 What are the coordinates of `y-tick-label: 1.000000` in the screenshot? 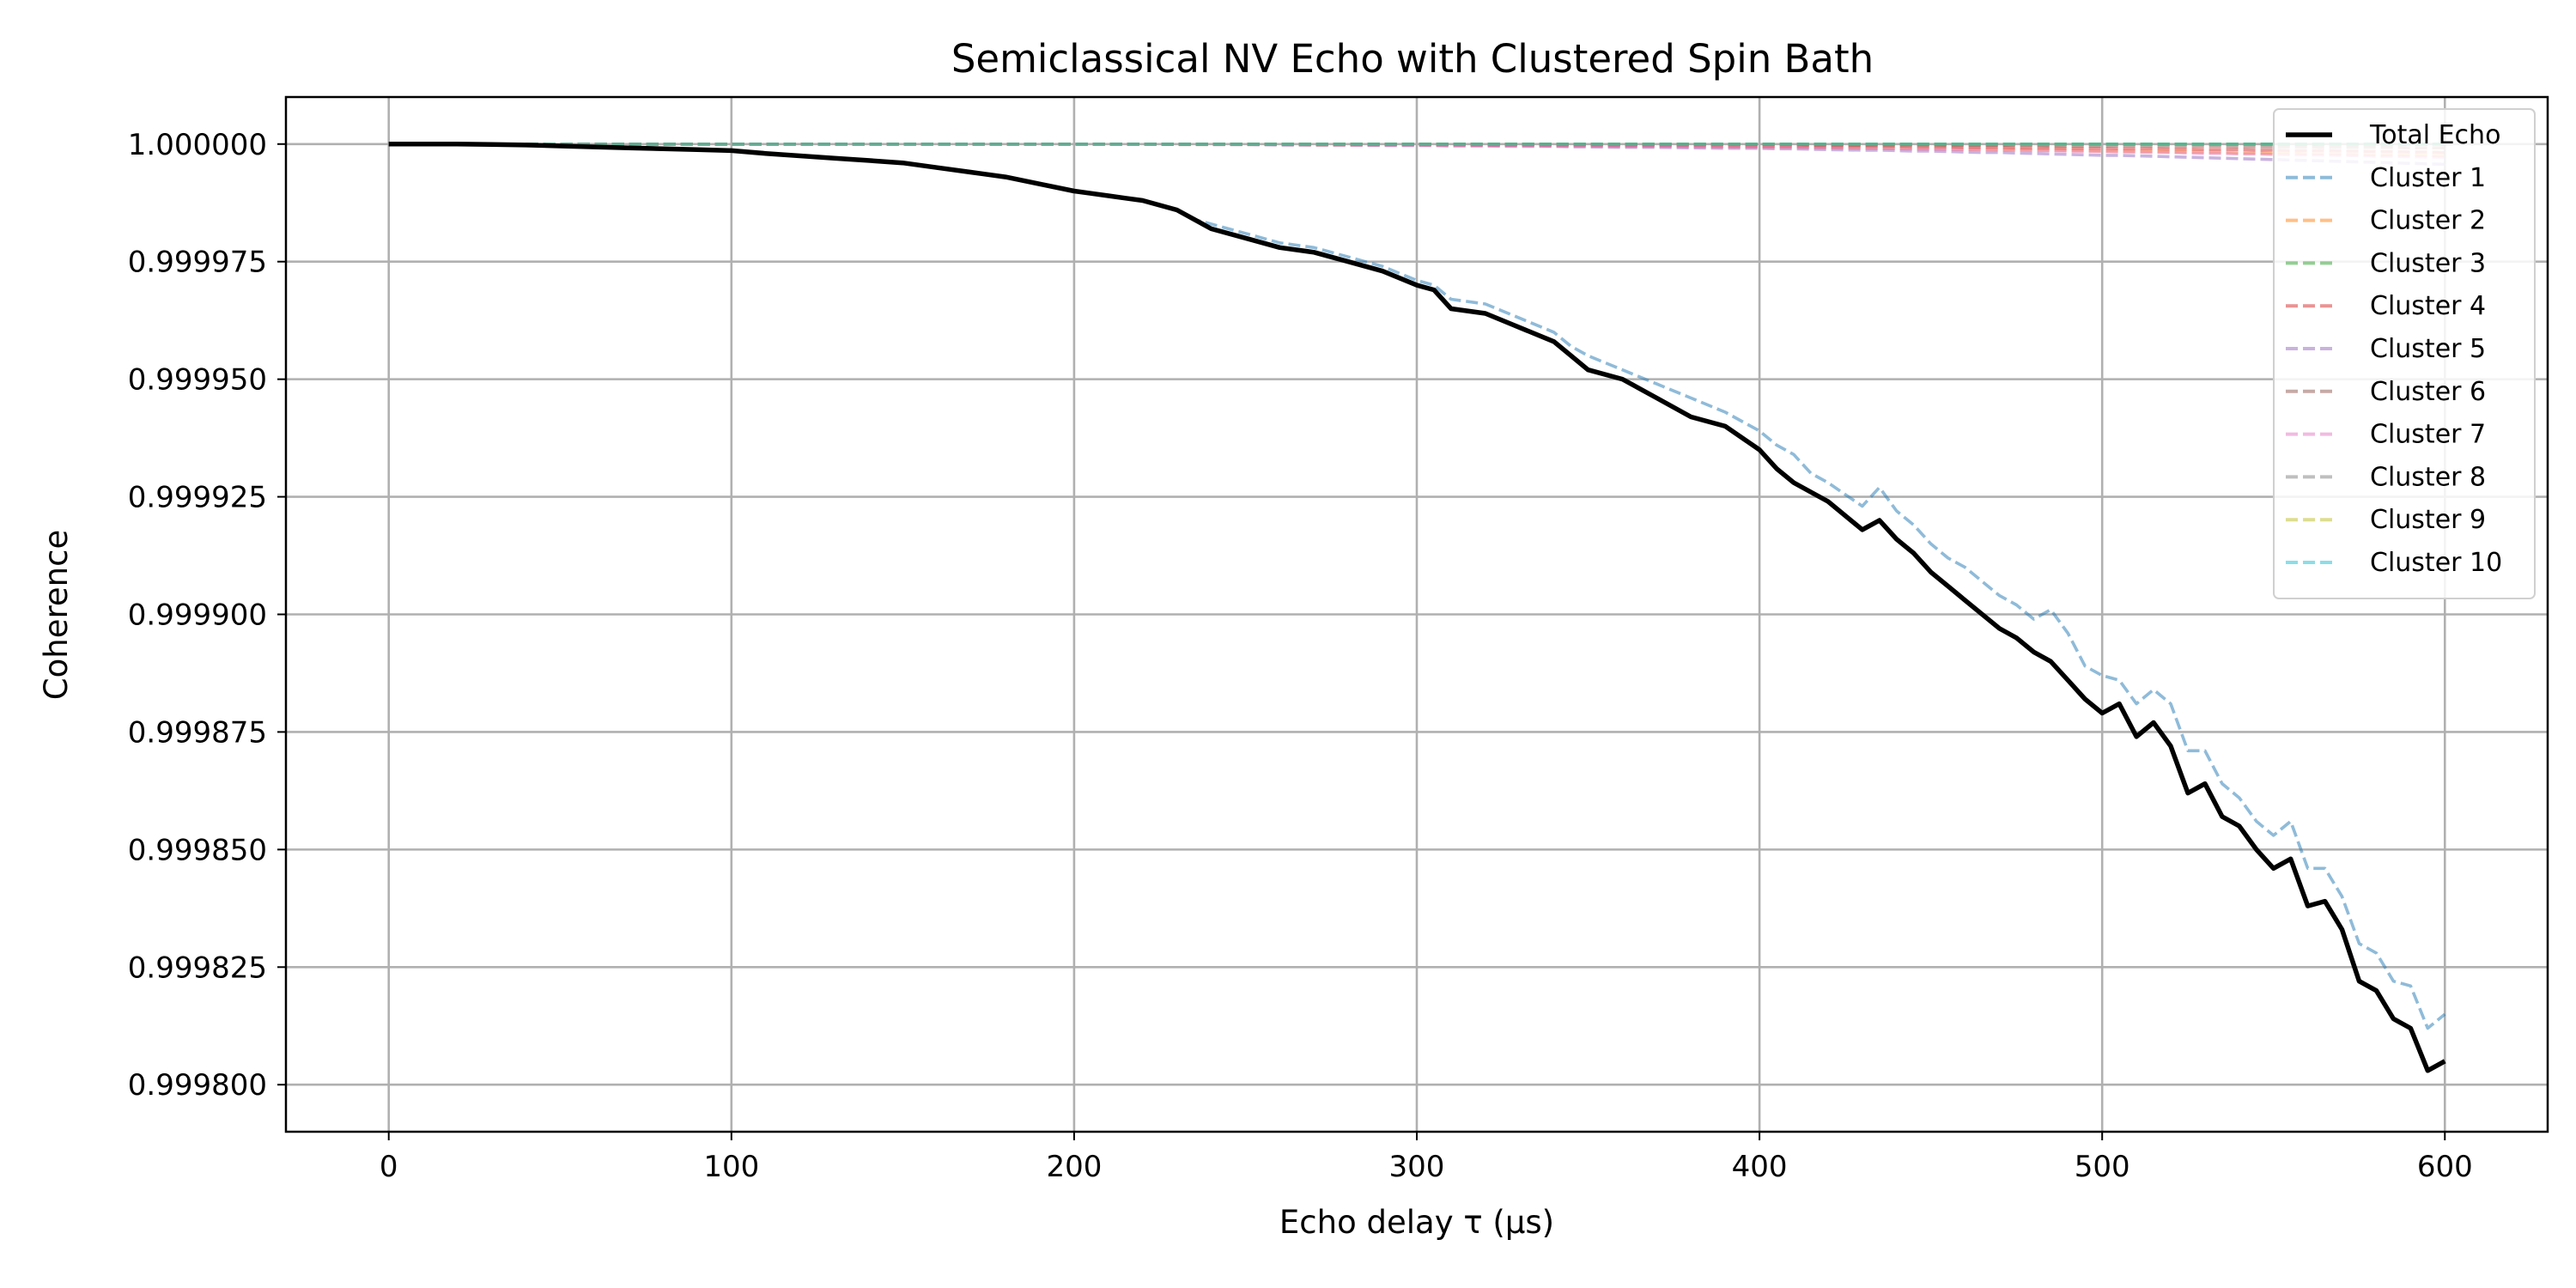 It's located at (197, 145).